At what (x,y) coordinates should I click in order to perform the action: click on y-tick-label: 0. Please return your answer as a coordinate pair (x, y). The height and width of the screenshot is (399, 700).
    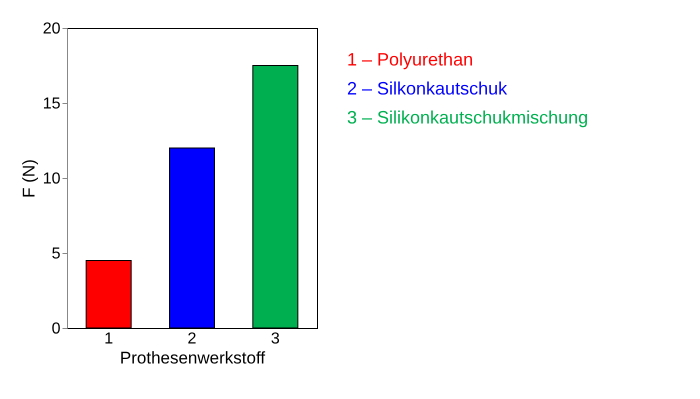
    Looking at the image, I should click on (56, 329).